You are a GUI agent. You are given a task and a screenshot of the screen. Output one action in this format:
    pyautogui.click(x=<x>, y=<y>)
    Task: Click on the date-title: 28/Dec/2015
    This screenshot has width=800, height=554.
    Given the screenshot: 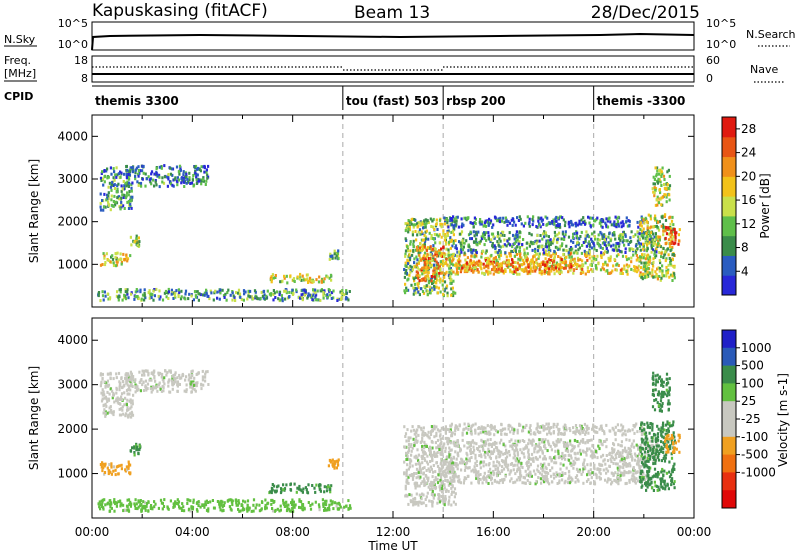 What is the action you would take?
    pyautogui.click(x=645, y=13)
    